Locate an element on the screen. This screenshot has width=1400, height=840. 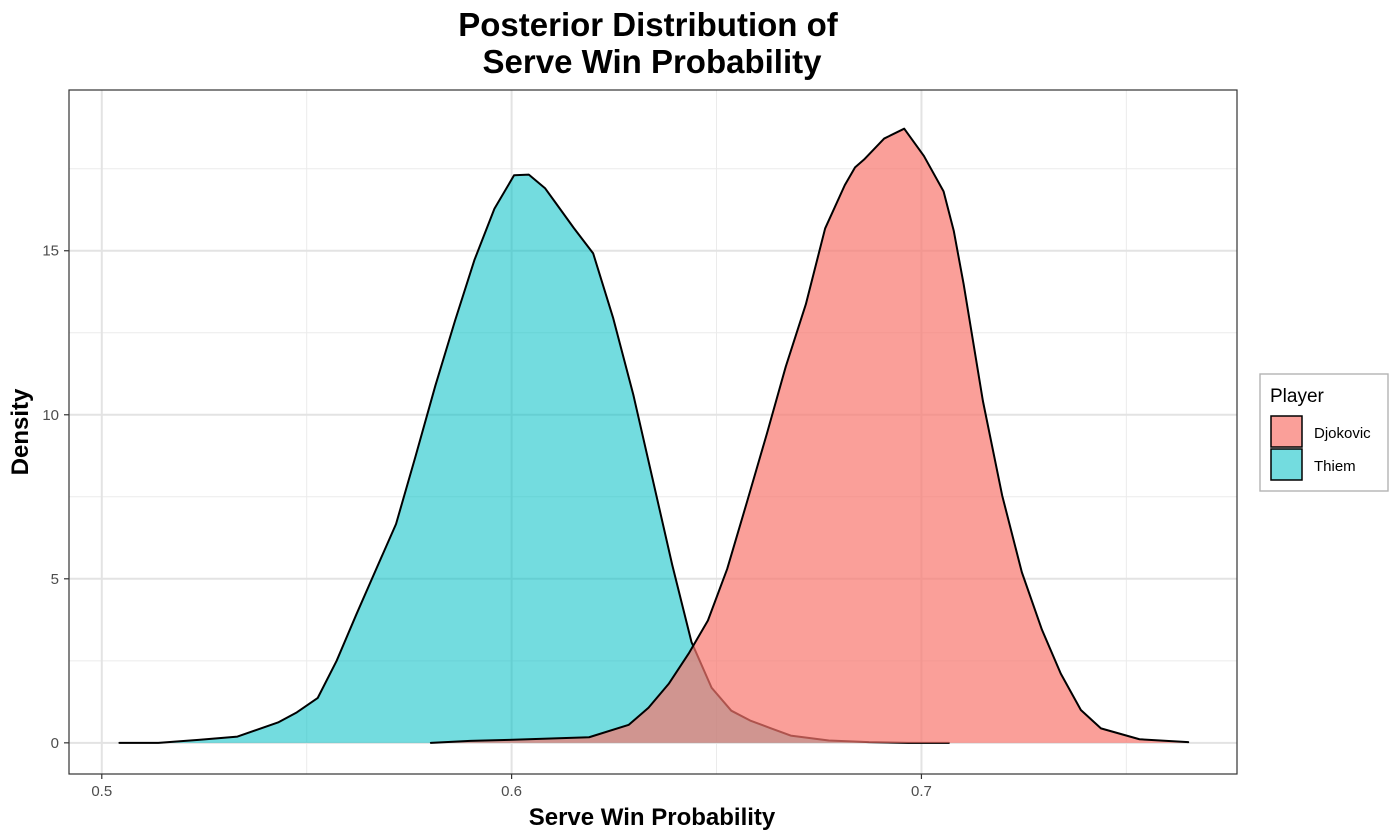
x-axis: 0.5 0.6 0.7 is located at coordinates (511, 787).